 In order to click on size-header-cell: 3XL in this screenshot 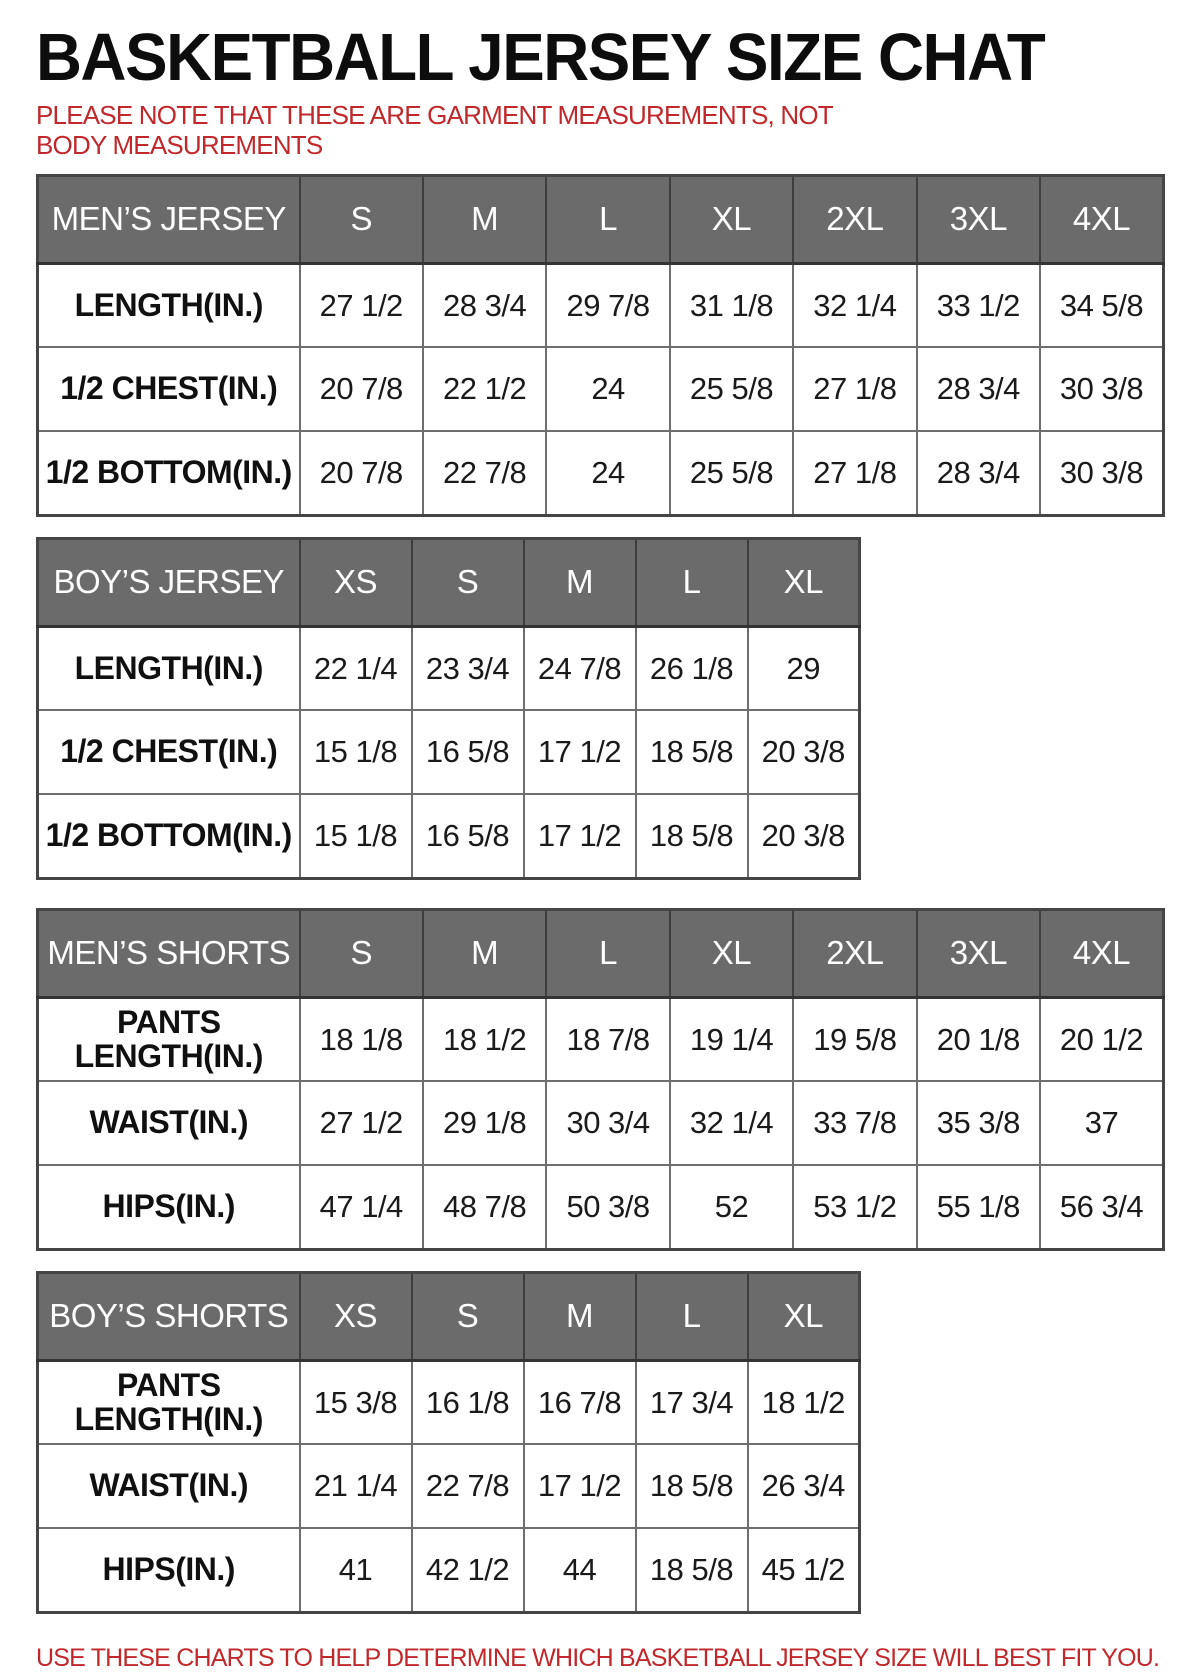, I will do `click(978, 219)`.